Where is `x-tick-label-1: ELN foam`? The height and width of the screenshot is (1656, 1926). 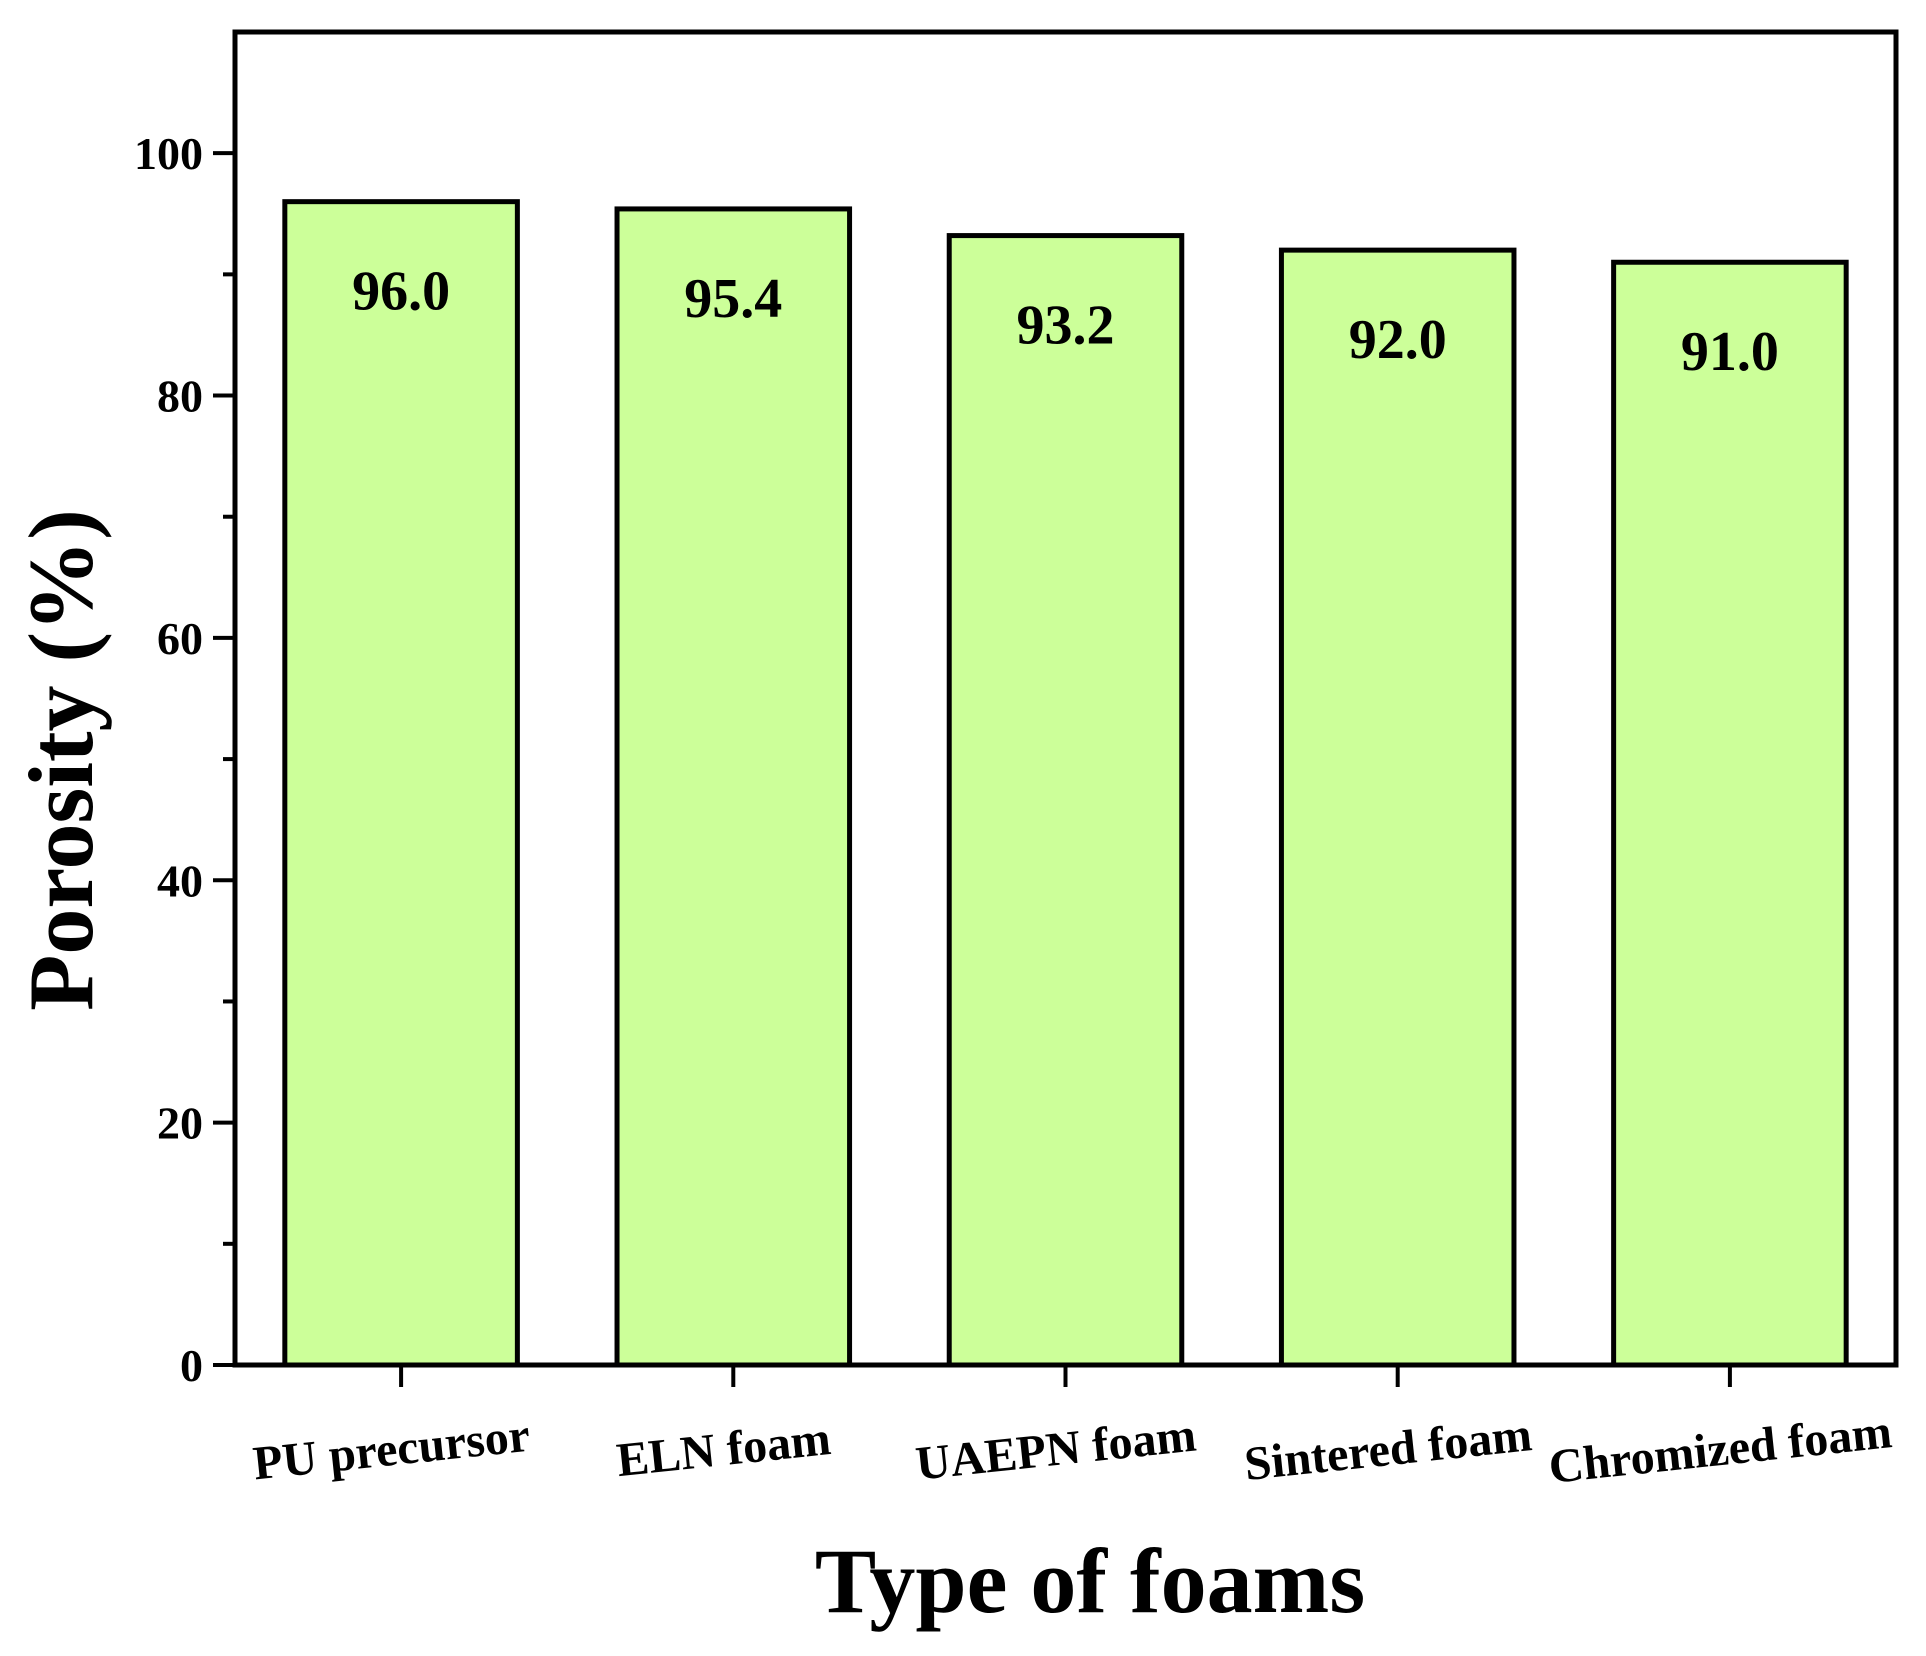
x-tick-label-1: ELN foam is located at coordinates (723, 1449).